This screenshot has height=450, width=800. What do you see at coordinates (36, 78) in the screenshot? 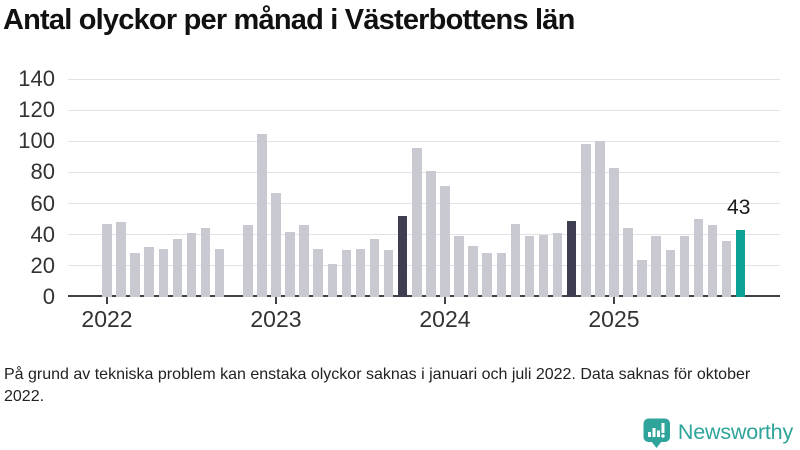
I see `y-tick-label-140: 140` at bounding box center [36, 78].